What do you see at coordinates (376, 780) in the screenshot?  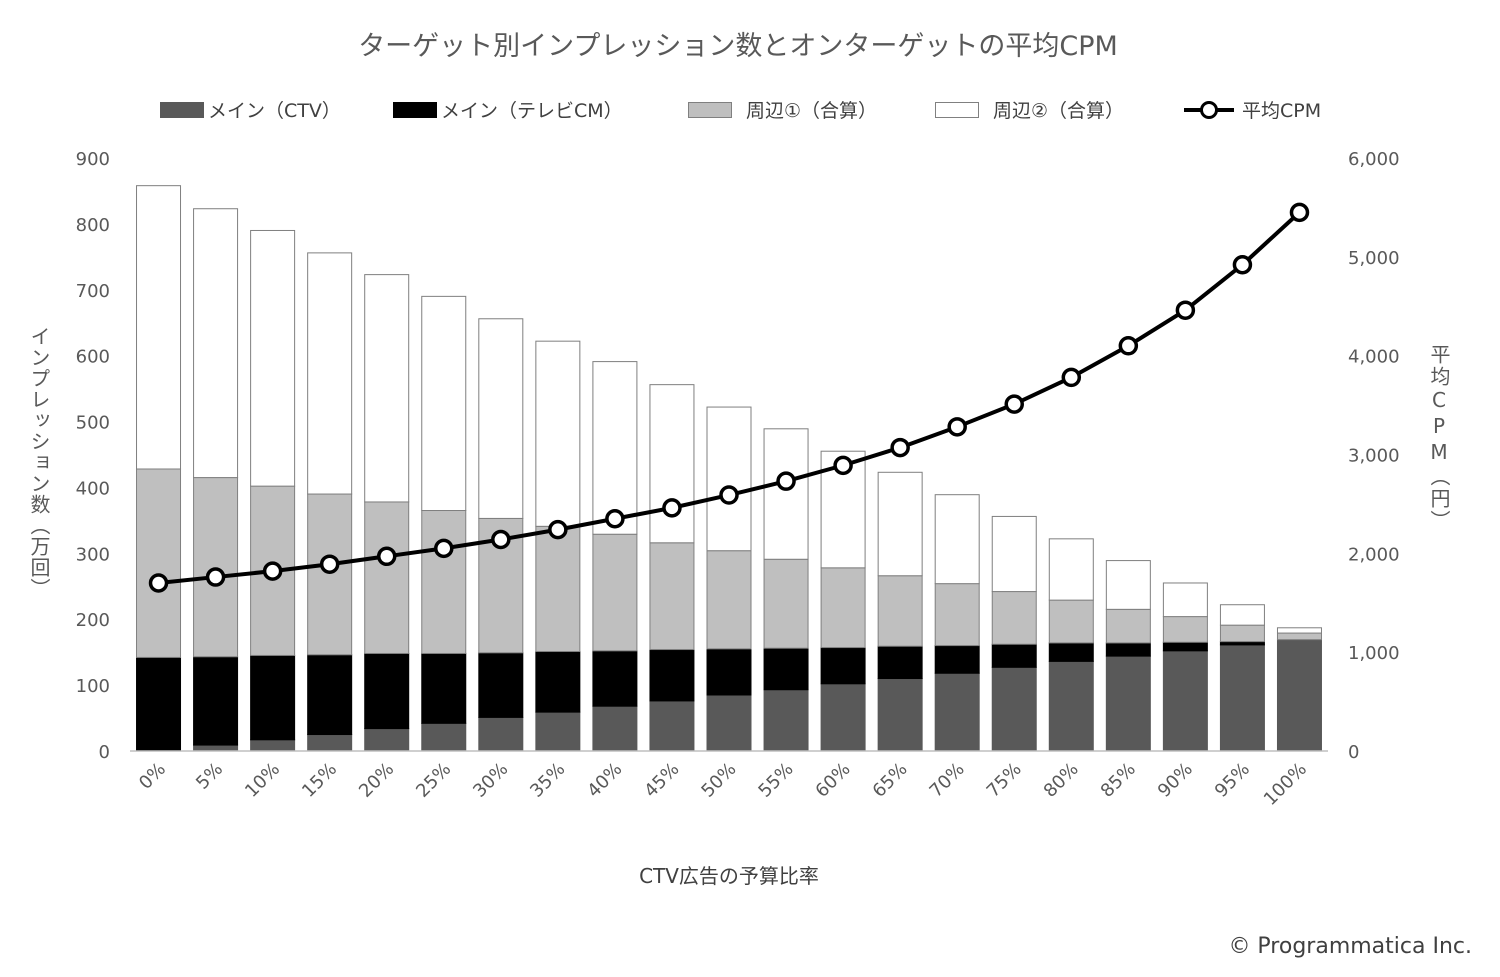 I see `x-tick-label: 20%` at bounding box center [376, 780].